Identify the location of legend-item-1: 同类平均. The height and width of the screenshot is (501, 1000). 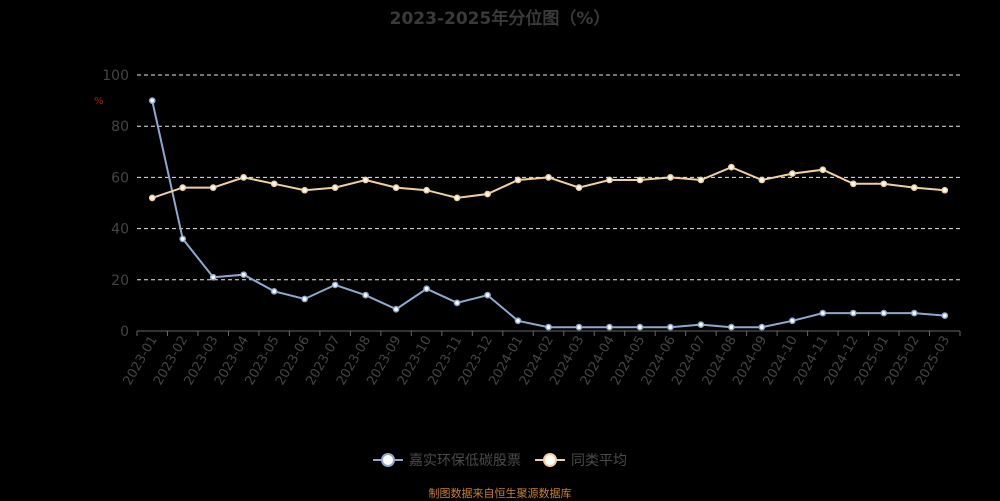
(581, 460).